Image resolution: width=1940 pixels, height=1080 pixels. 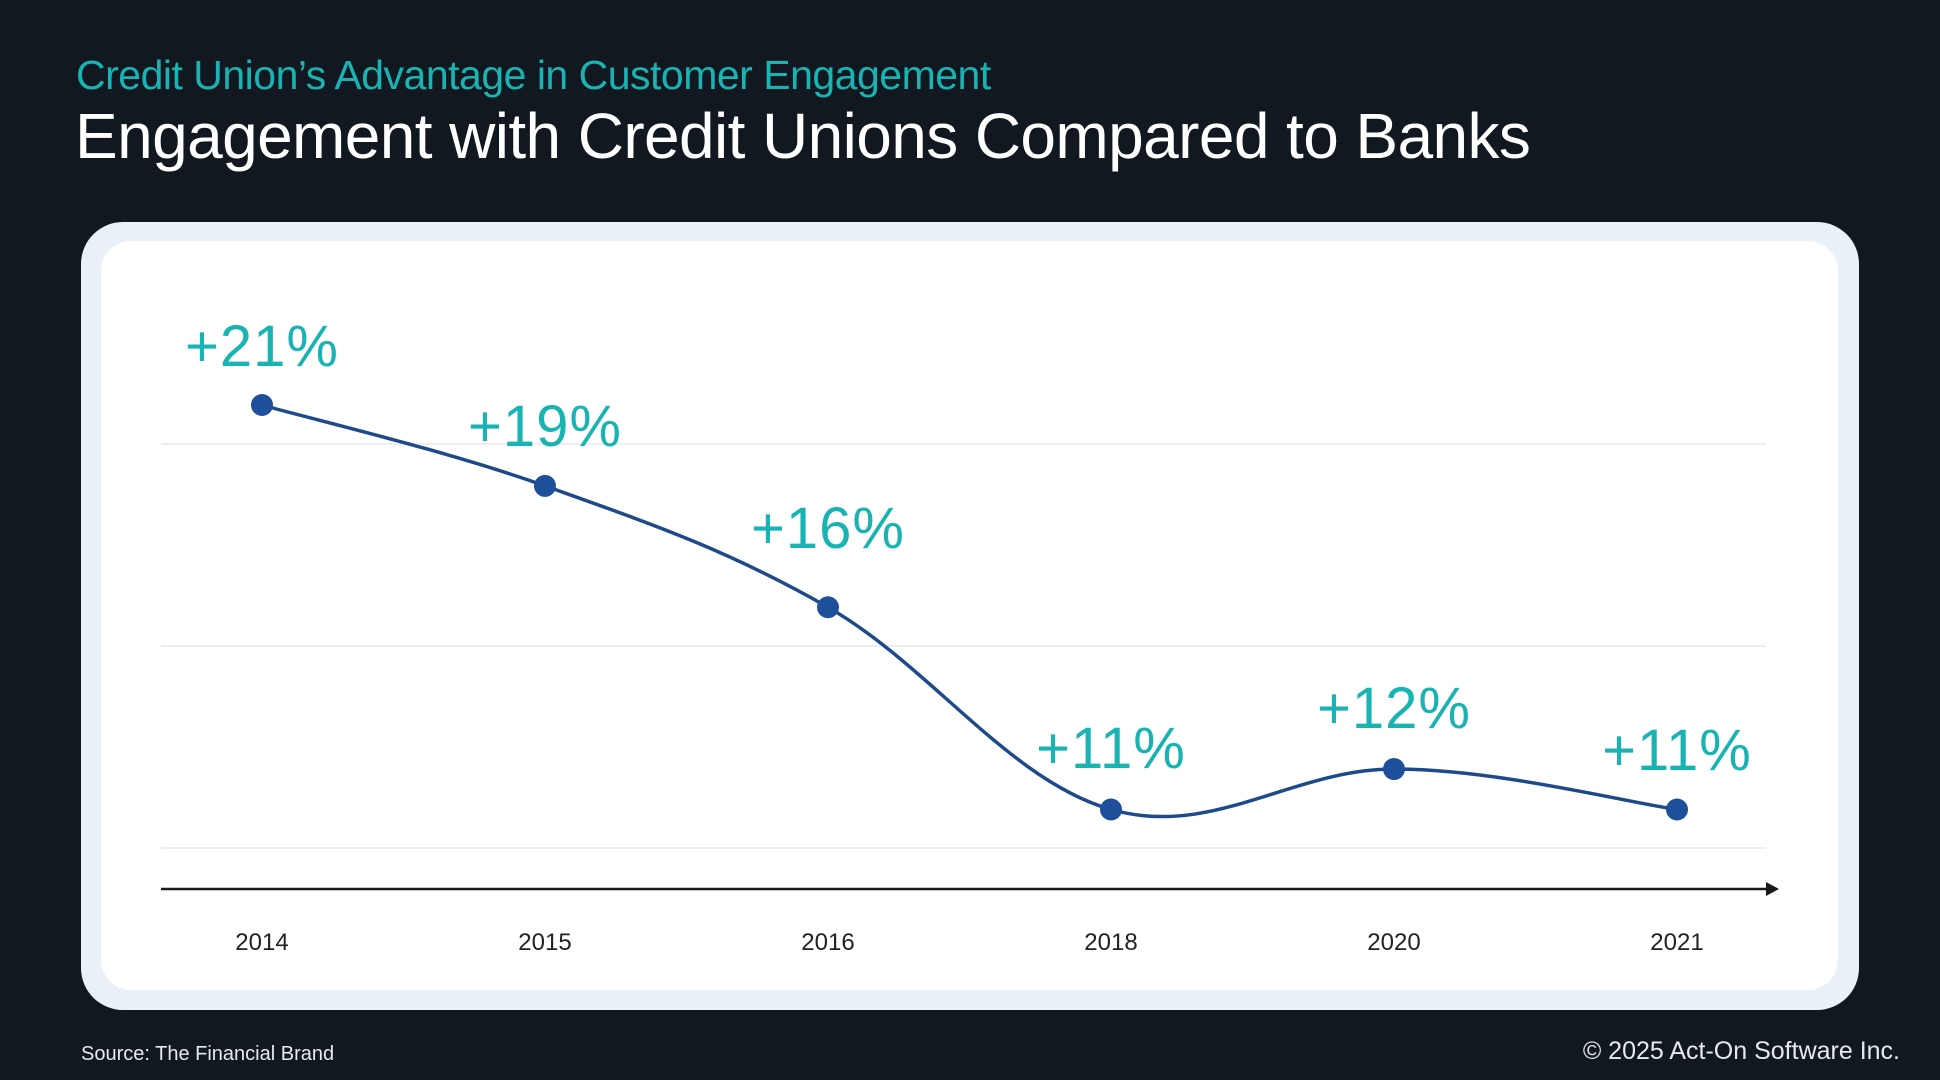 I want to click on value-label: +16%, so click(x=828, y=528).